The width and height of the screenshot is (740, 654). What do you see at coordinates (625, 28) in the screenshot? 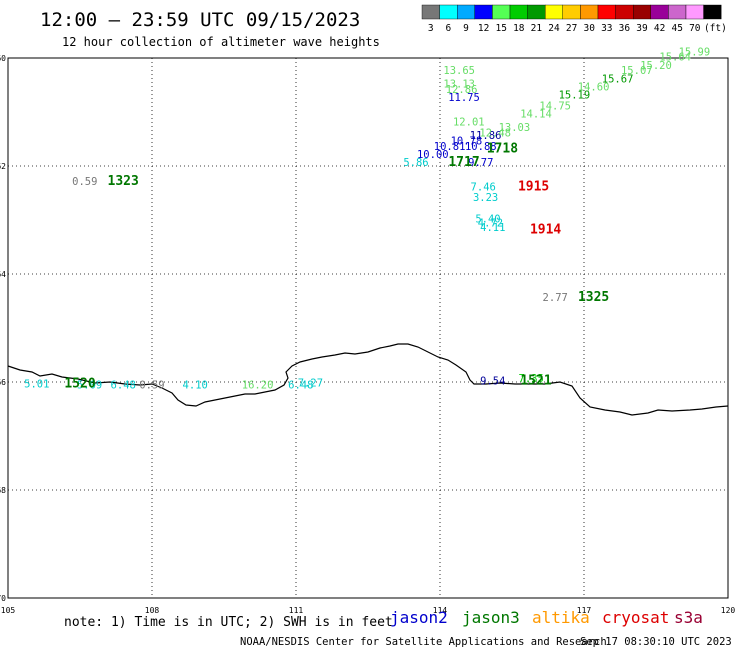
I see `colorbar-tick-label: 36` at bounding box center [625, 28].